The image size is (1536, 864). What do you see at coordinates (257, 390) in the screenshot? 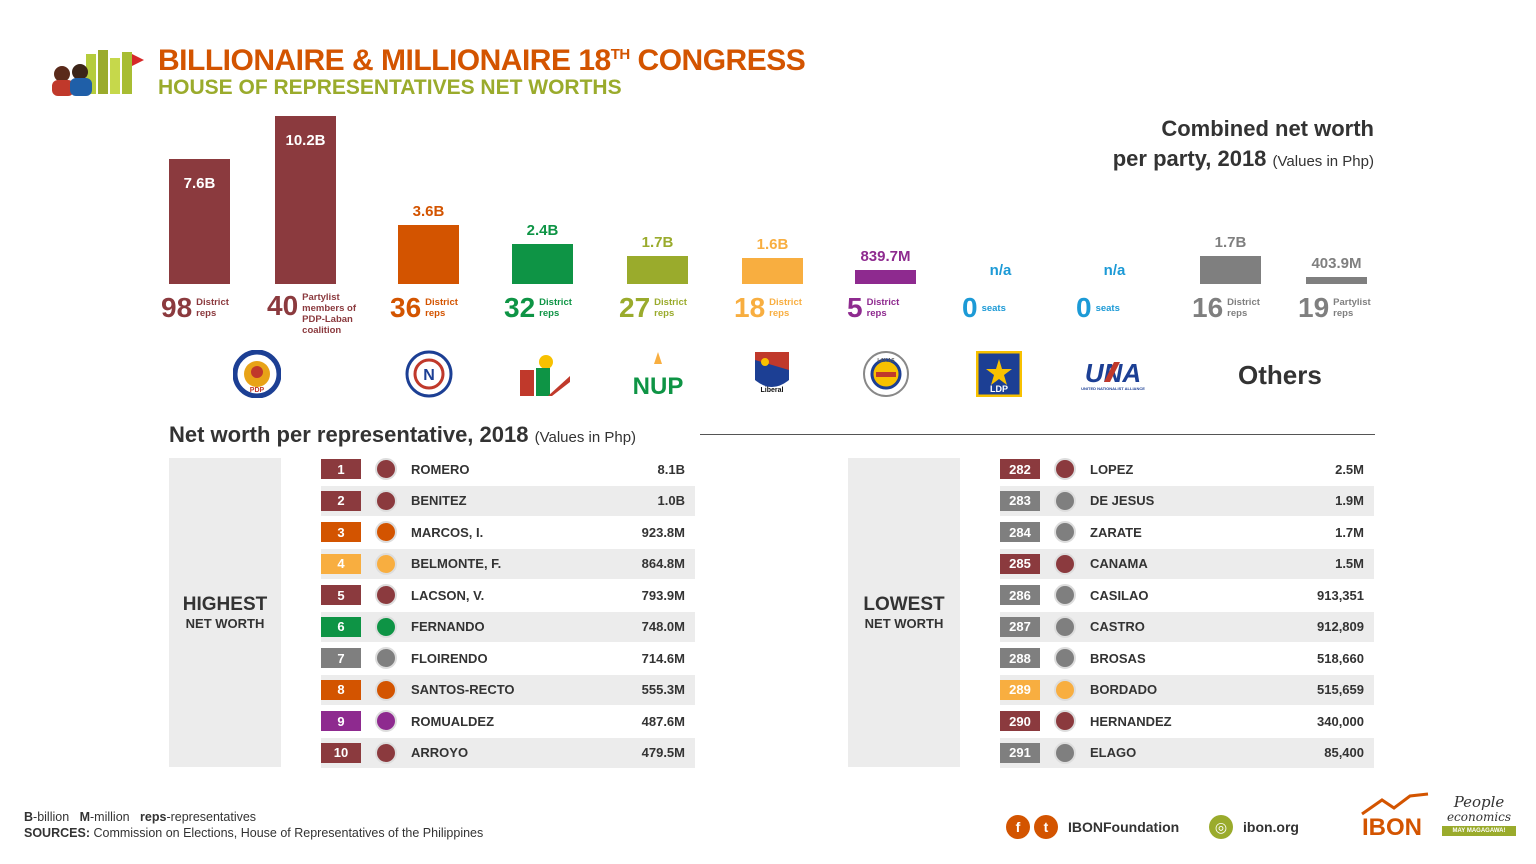
I see `svg-text: PDP` at bounding box center [257, 390].